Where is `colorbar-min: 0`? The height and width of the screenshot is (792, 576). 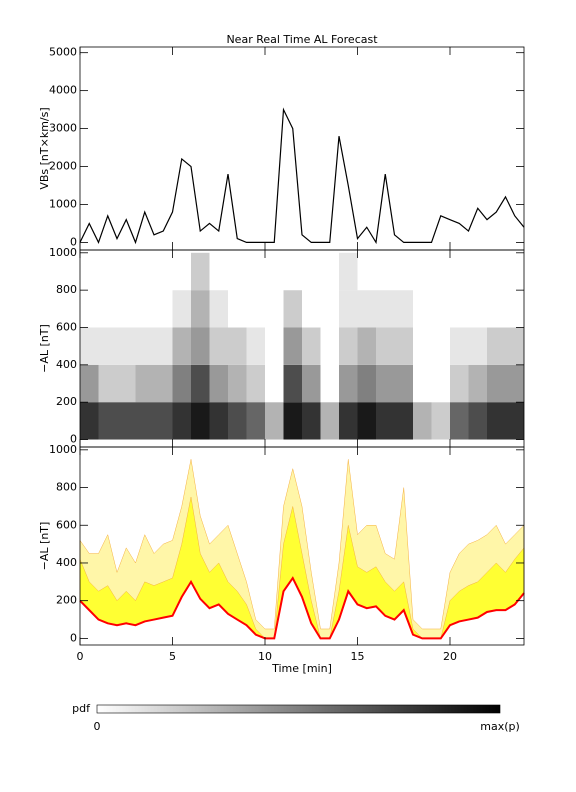
colorbar-min: 0 is located at coordinates (97, 726).